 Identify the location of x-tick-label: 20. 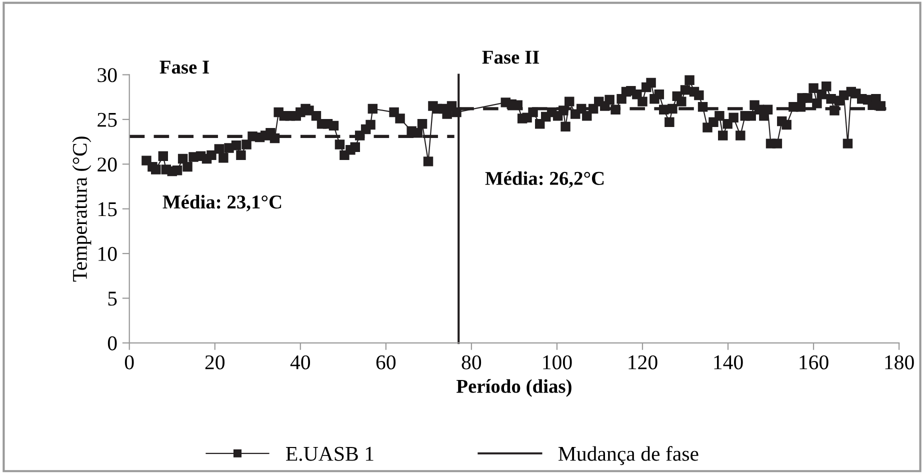
(215, 362).